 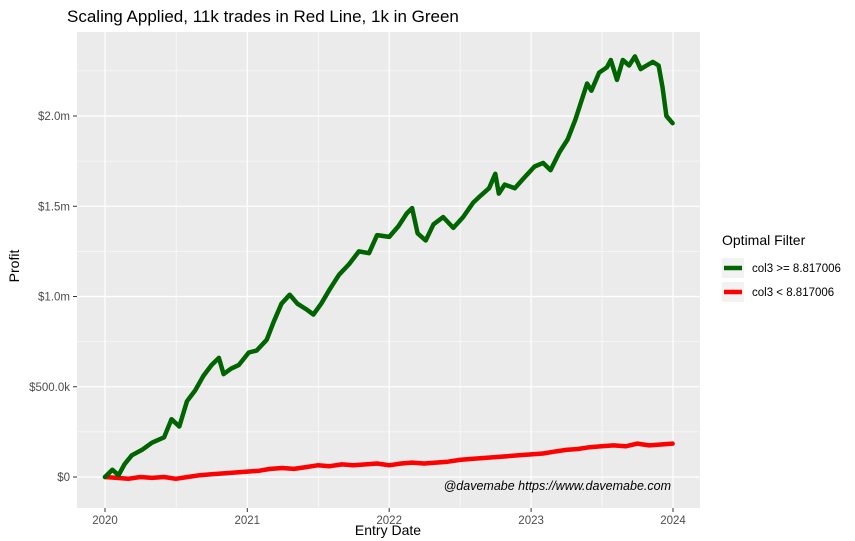 What do you see at coordinates (14, 266) in the screenshot?
I see `y-axis-title: Profit` at bounding box center [14, 266].